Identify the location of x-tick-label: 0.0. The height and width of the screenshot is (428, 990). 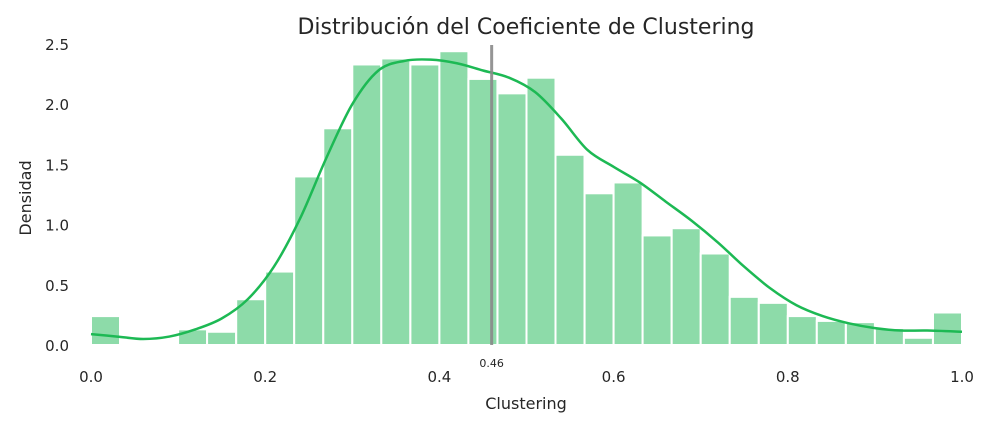
(91, 377).